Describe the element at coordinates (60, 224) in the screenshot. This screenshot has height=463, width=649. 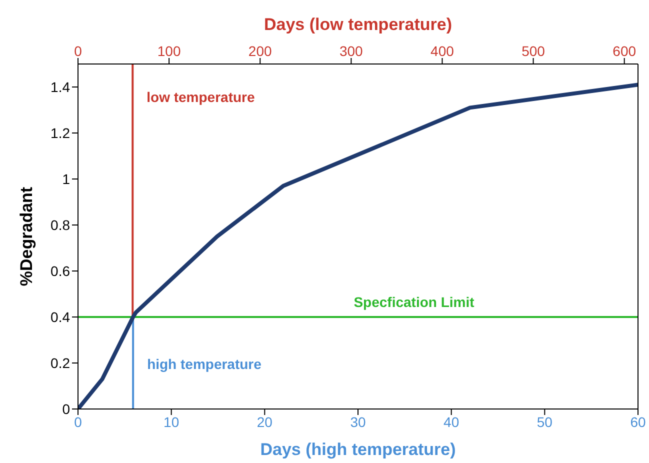
I see `y-tick-label: 0.8` at that location.